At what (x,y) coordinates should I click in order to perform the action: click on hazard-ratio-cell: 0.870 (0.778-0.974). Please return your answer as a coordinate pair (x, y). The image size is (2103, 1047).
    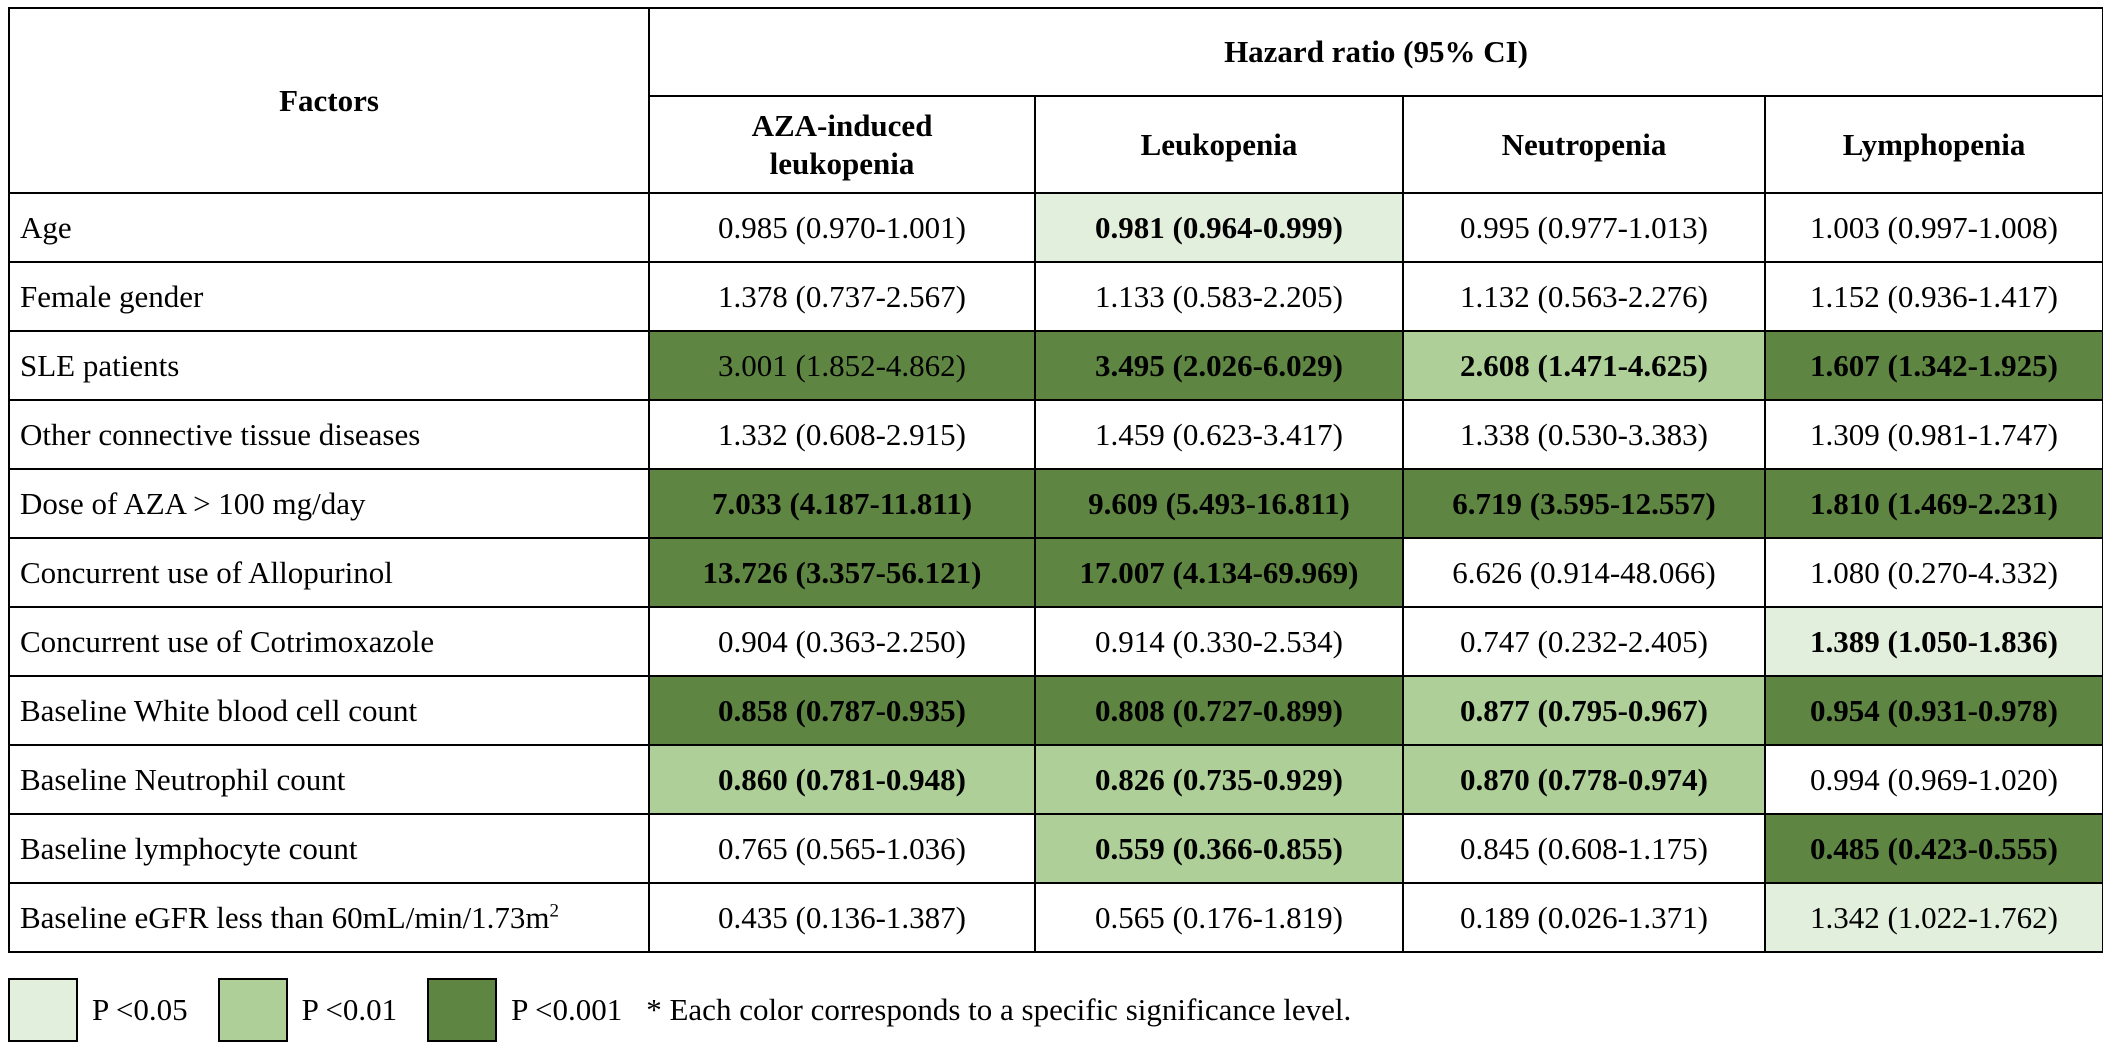
    Looking at the image, I should click on (1584, 779).